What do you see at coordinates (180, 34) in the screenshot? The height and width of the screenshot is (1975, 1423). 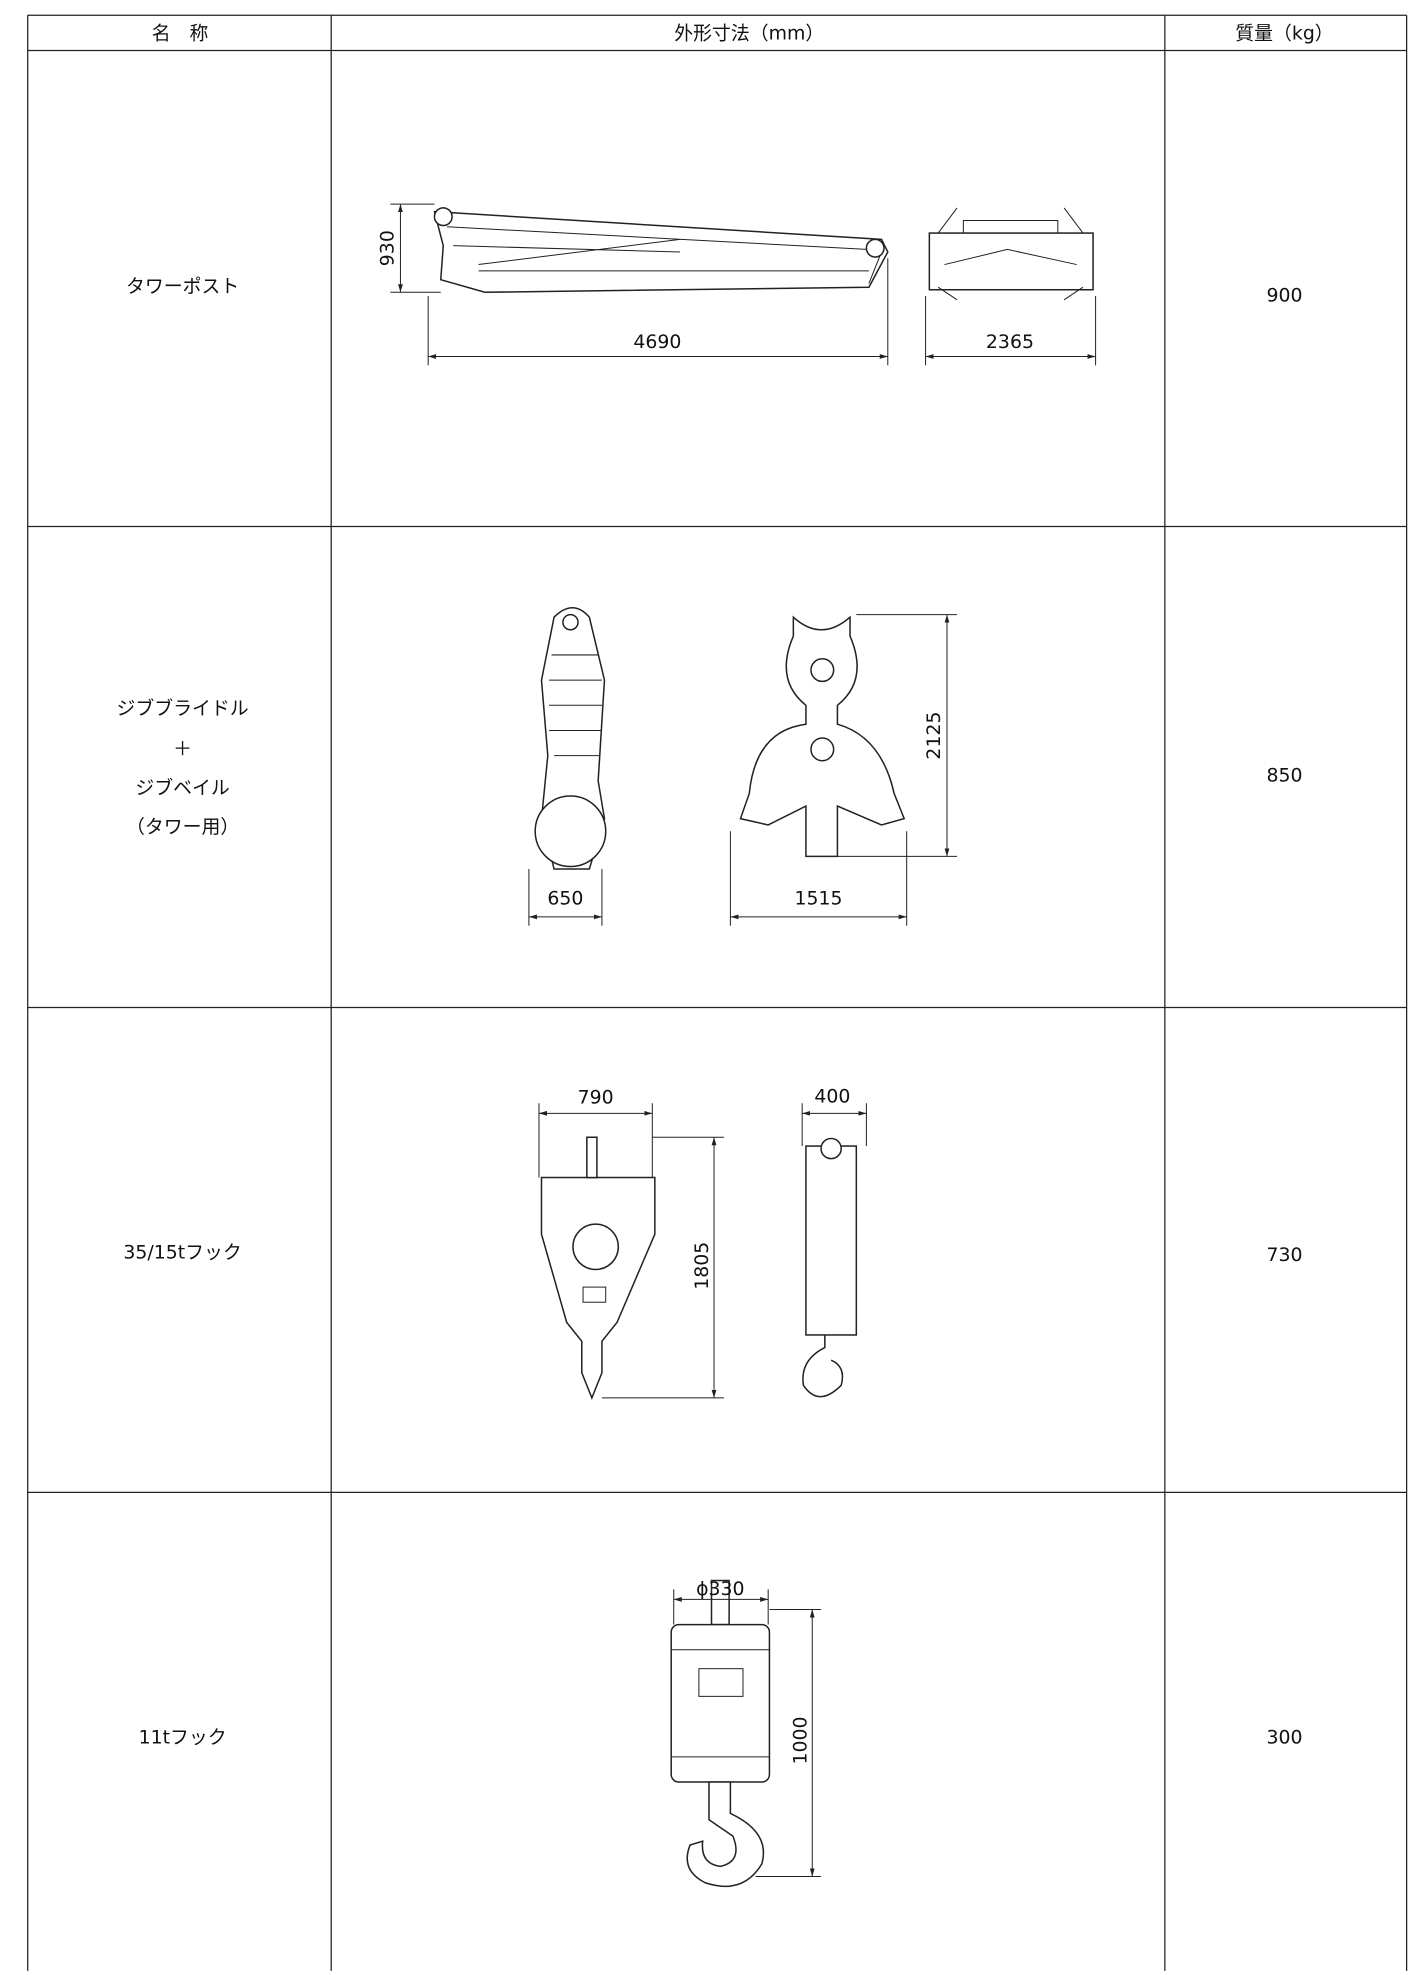 I see `header-cell: 名 称` at bounding box center [180, 34].